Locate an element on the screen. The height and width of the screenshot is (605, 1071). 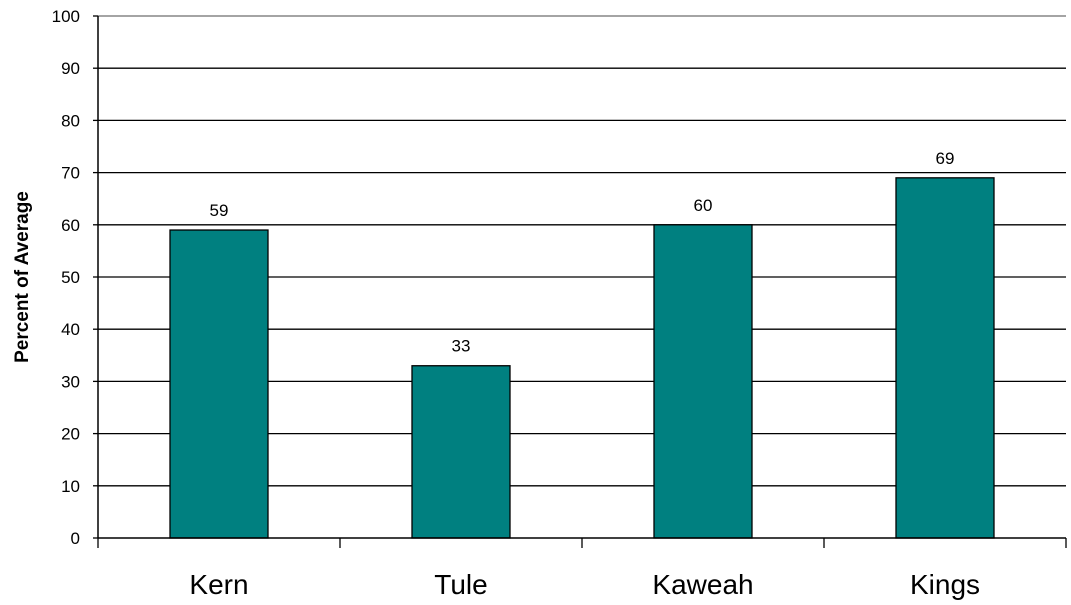
y-tick-label: 30 is located at coordinates (70, 381).